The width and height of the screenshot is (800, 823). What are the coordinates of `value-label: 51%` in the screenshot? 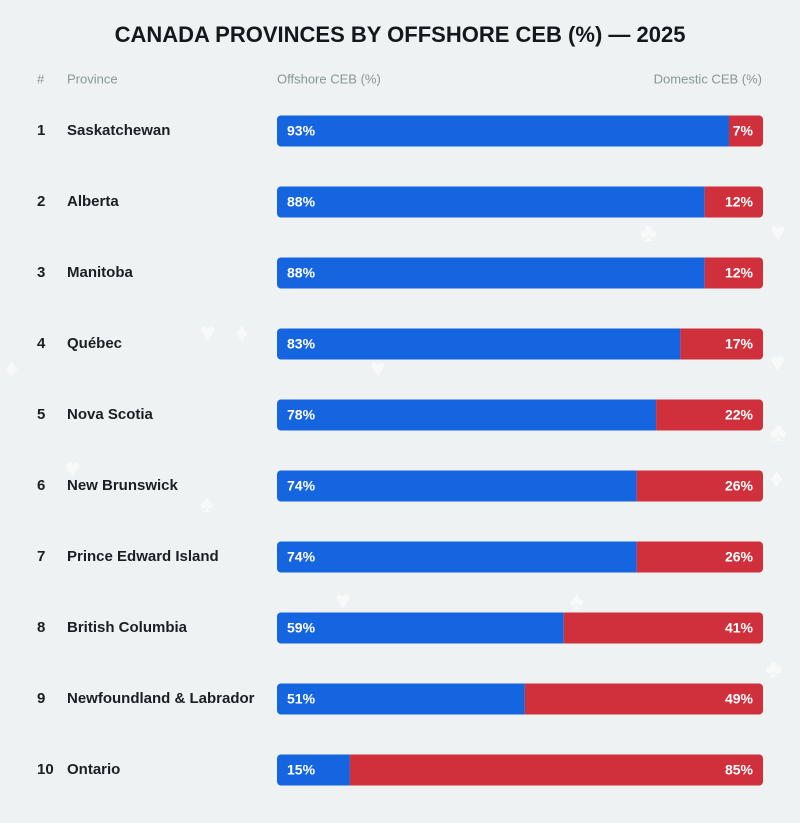 It's located at (301, 699).